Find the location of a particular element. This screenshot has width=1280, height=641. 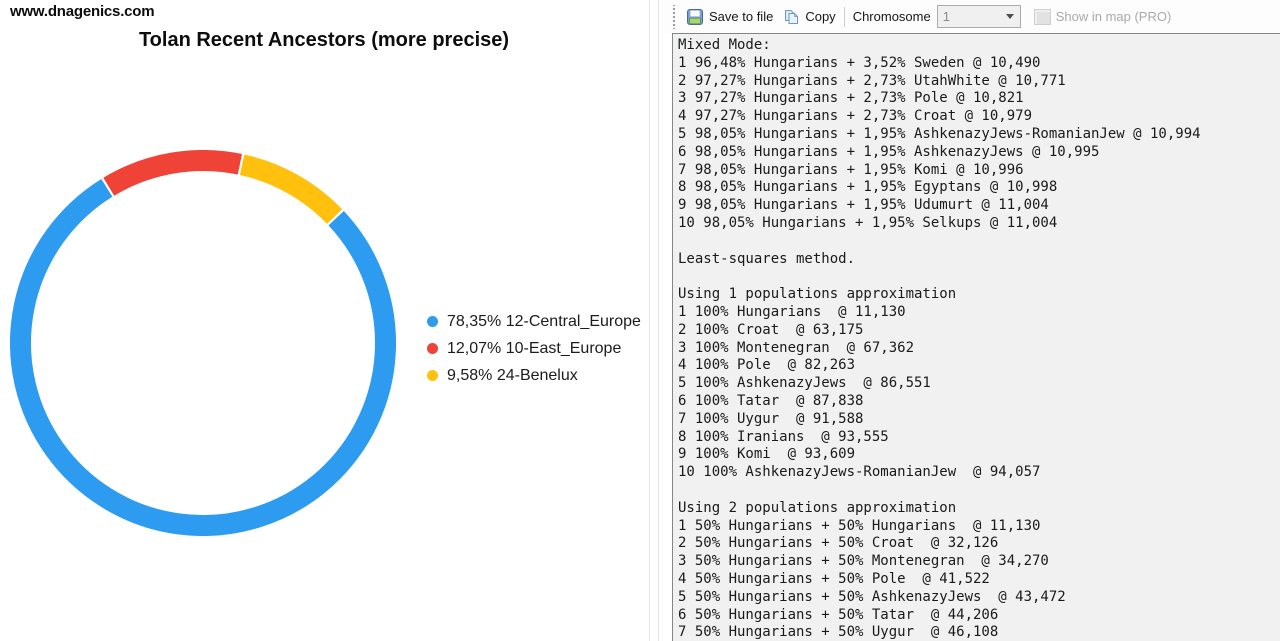

legend-label: 12,07% 10-East_Europe is located at coordinates (534, 348).